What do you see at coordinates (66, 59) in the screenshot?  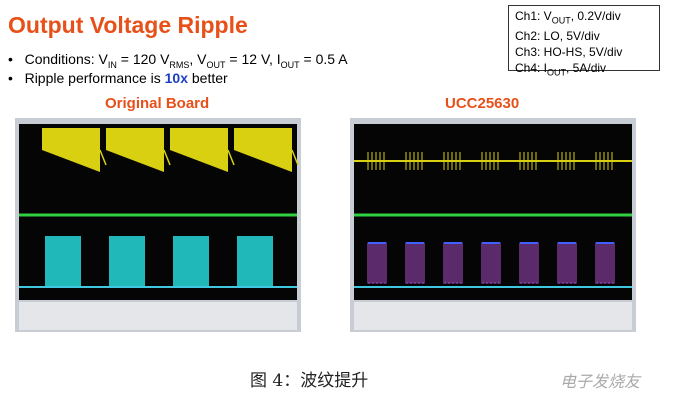 I see `text: Conditions: V` at bounding box center [66, 59].